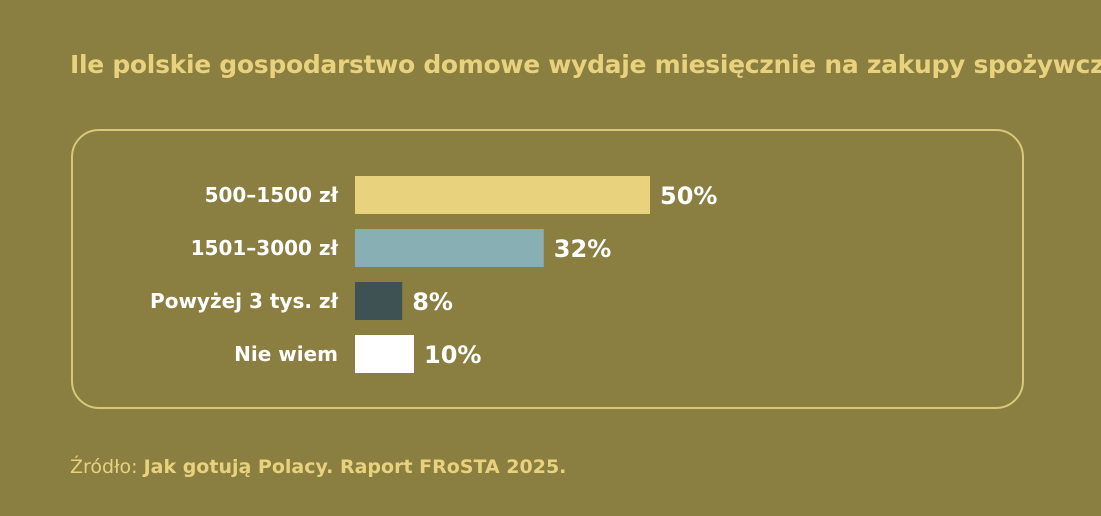 The width and height of the screenshot is (1101, 516). What do you see at coordinates (582, 249) in the screenshot?
I see `value-label: 32%` at bounding box center [582, 249].